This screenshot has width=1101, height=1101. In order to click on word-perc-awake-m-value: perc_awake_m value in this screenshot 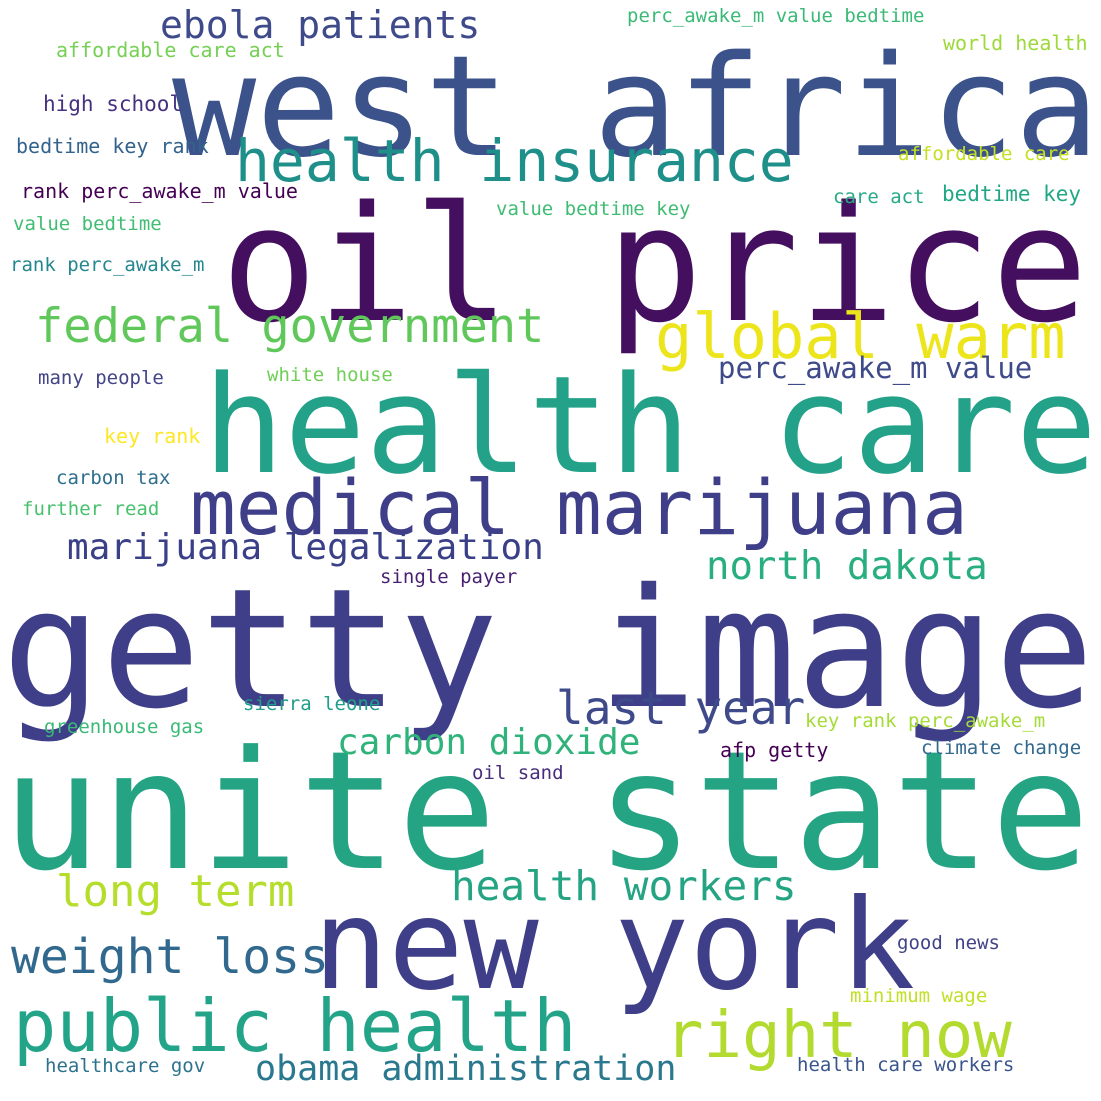, I will do `click(875, 368)`.